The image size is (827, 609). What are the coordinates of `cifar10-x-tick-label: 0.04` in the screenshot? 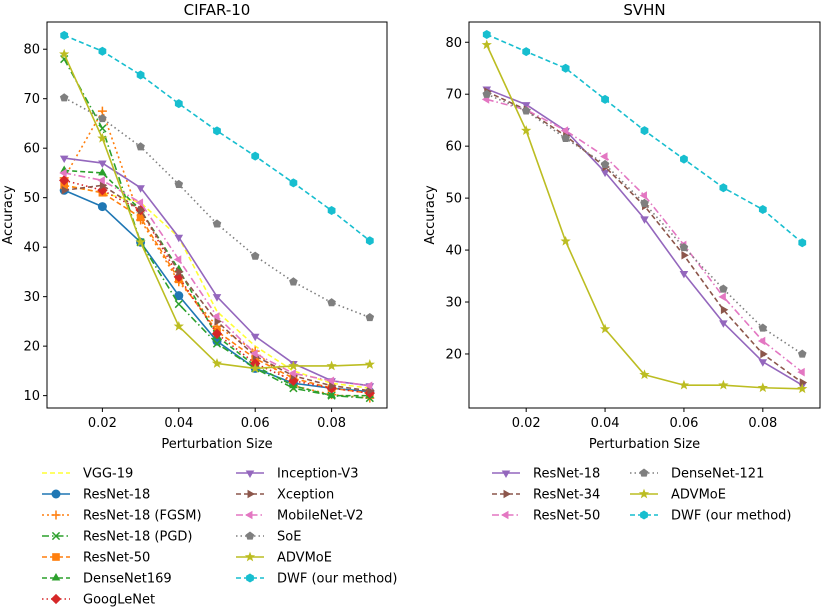 It's located at (178, 423).